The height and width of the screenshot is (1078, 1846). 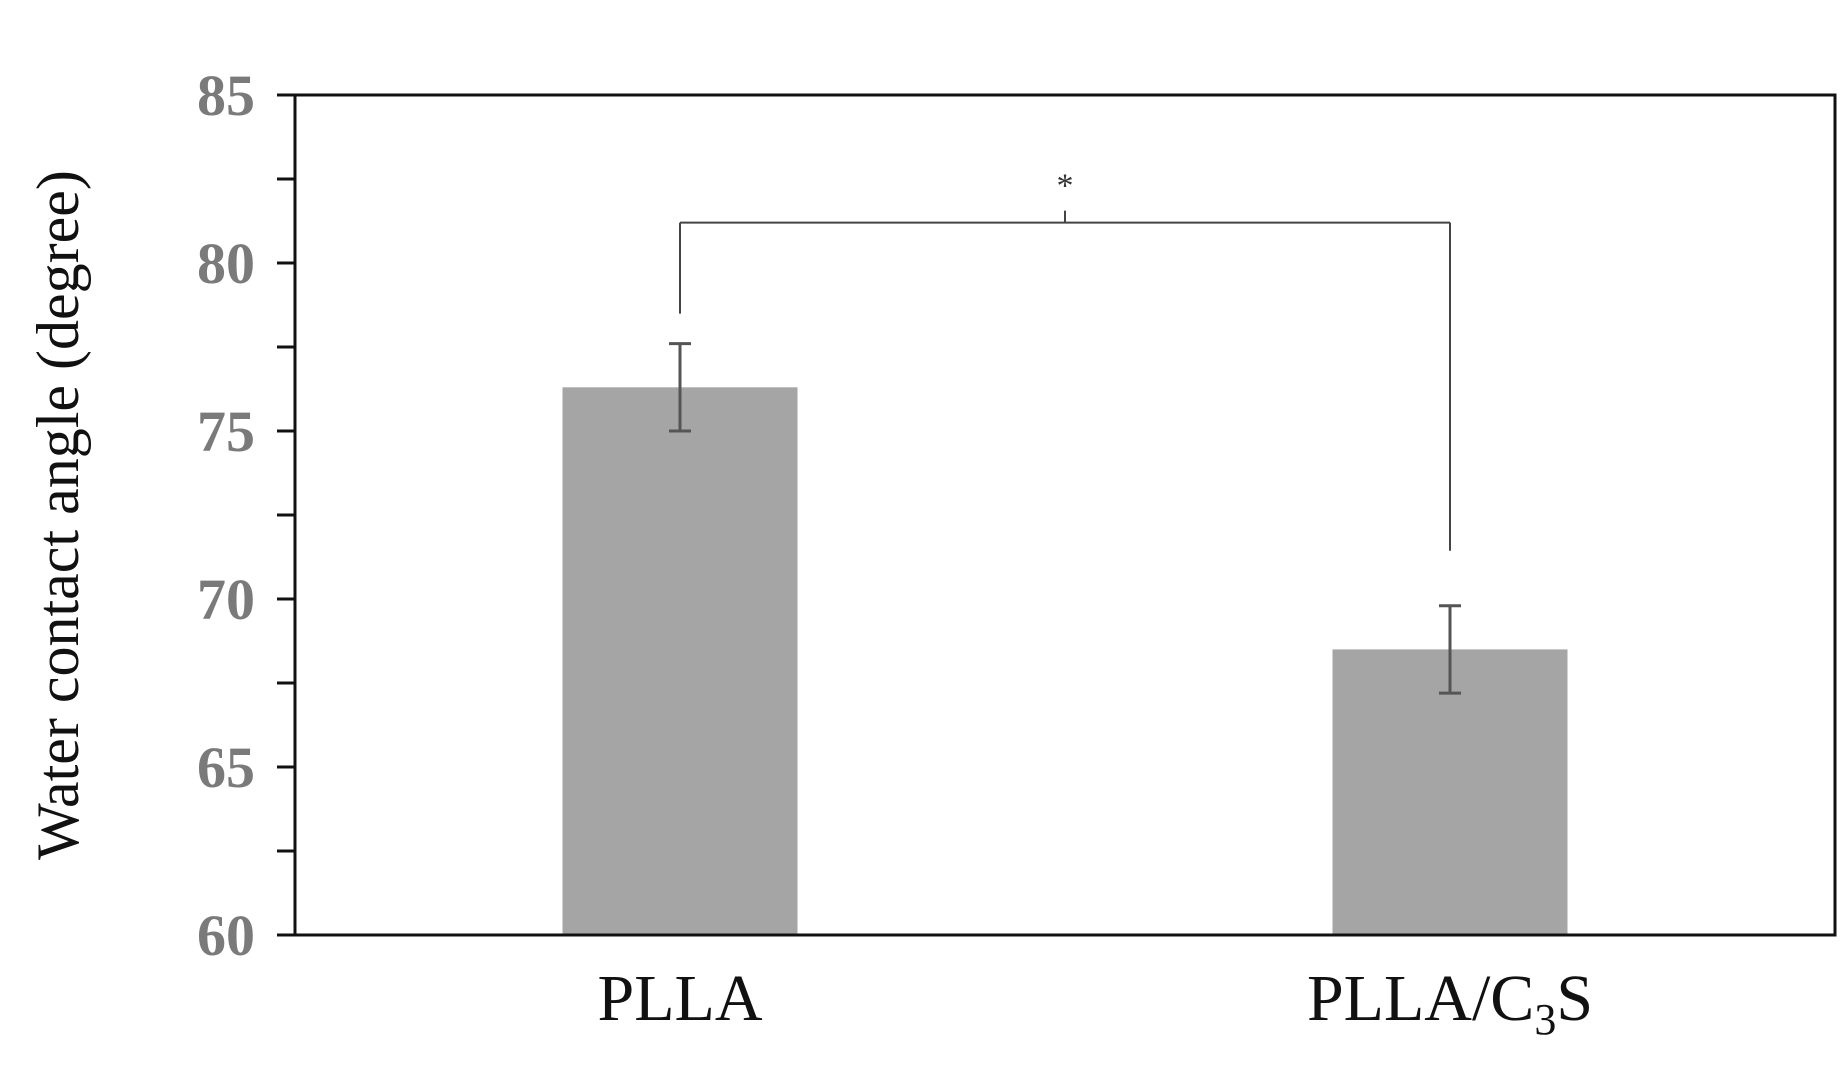 I want to click on y-tick-label: 85, so click(x=226, y=95).